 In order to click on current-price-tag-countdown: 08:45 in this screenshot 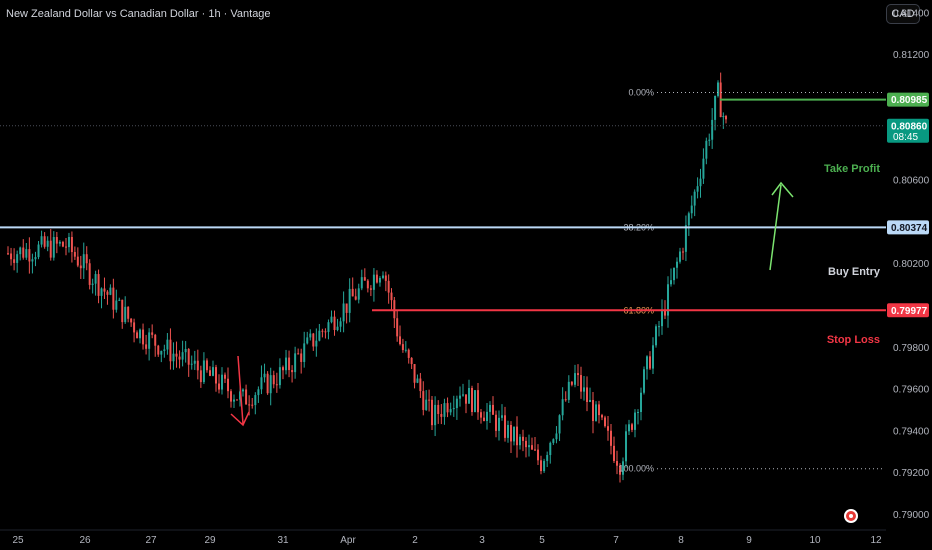, I will do `click(905, 137)`.